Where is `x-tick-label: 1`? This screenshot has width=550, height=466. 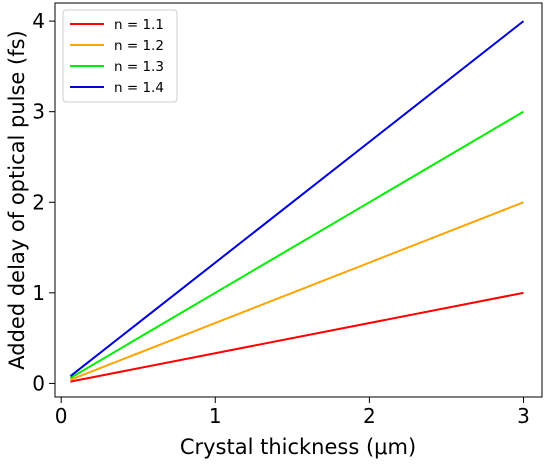
x-tick-label: 1 is located at coordinates (215, 416).